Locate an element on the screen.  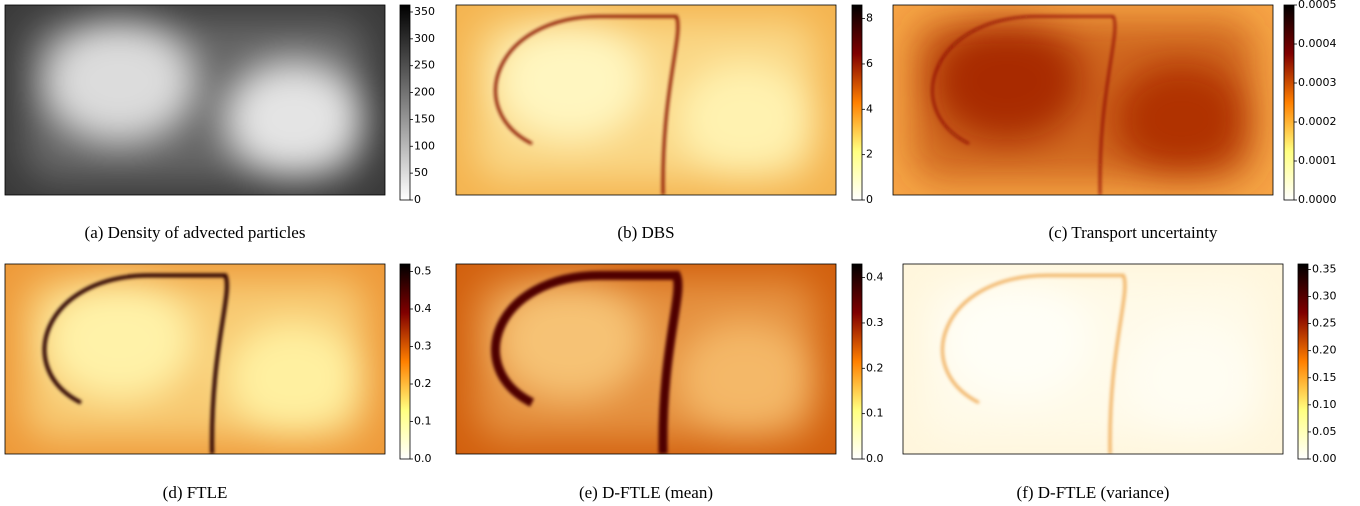
colorbar-tick-label: 0.5 is located at coordinates (423, 271).